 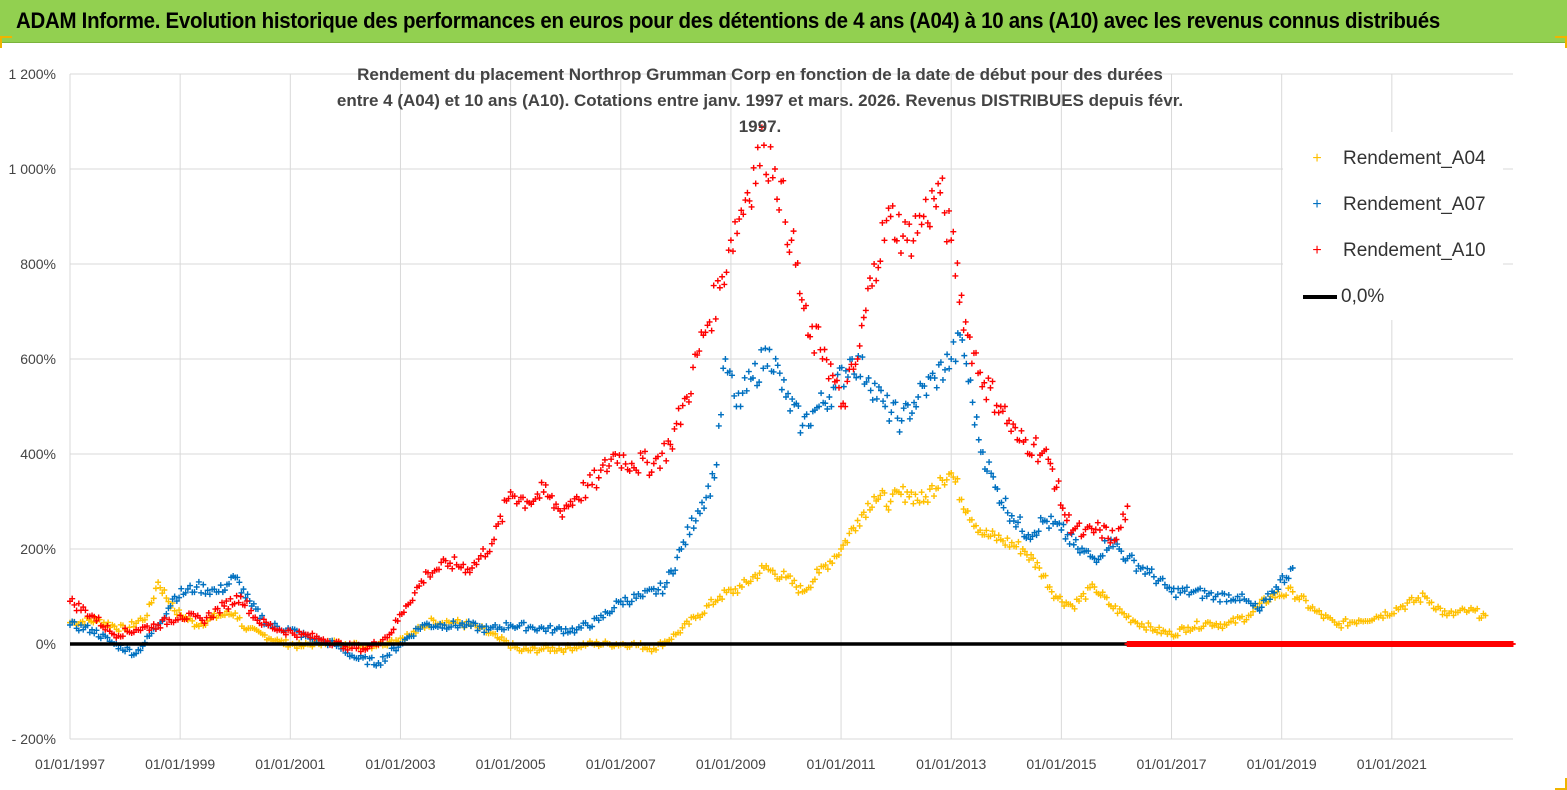 What do you see at coordinates (32, 74) in the screenshot?
I see `y-tick-label: 1 200%` at bounding box center [32, 74].